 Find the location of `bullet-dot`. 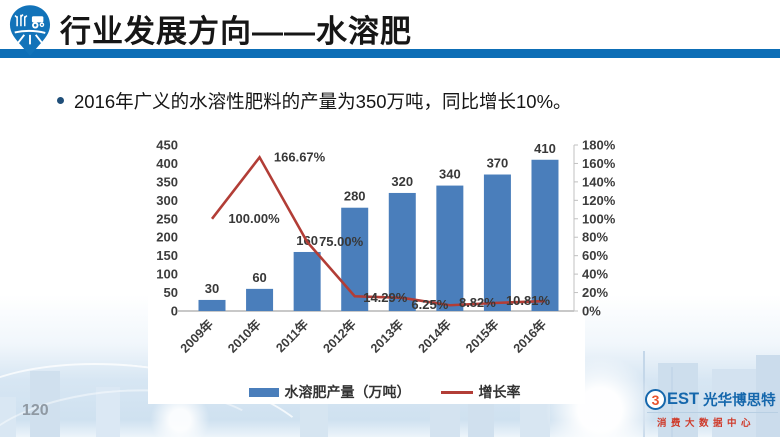

bullet-dot is located at coordinates (60, 100).